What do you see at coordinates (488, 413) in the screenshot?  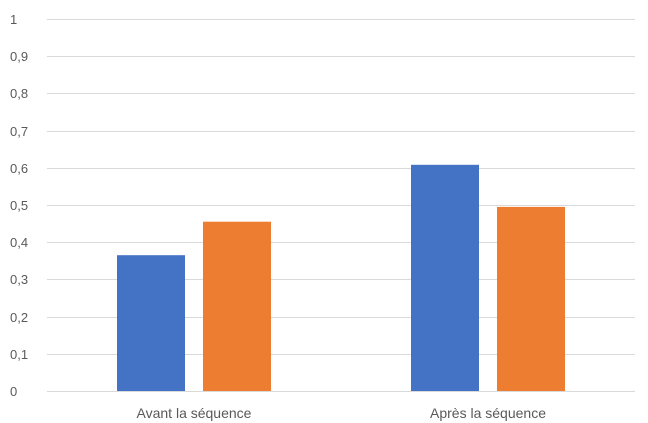 I see `x-category-label: Après la séquence` at bounding box center [488, 413].